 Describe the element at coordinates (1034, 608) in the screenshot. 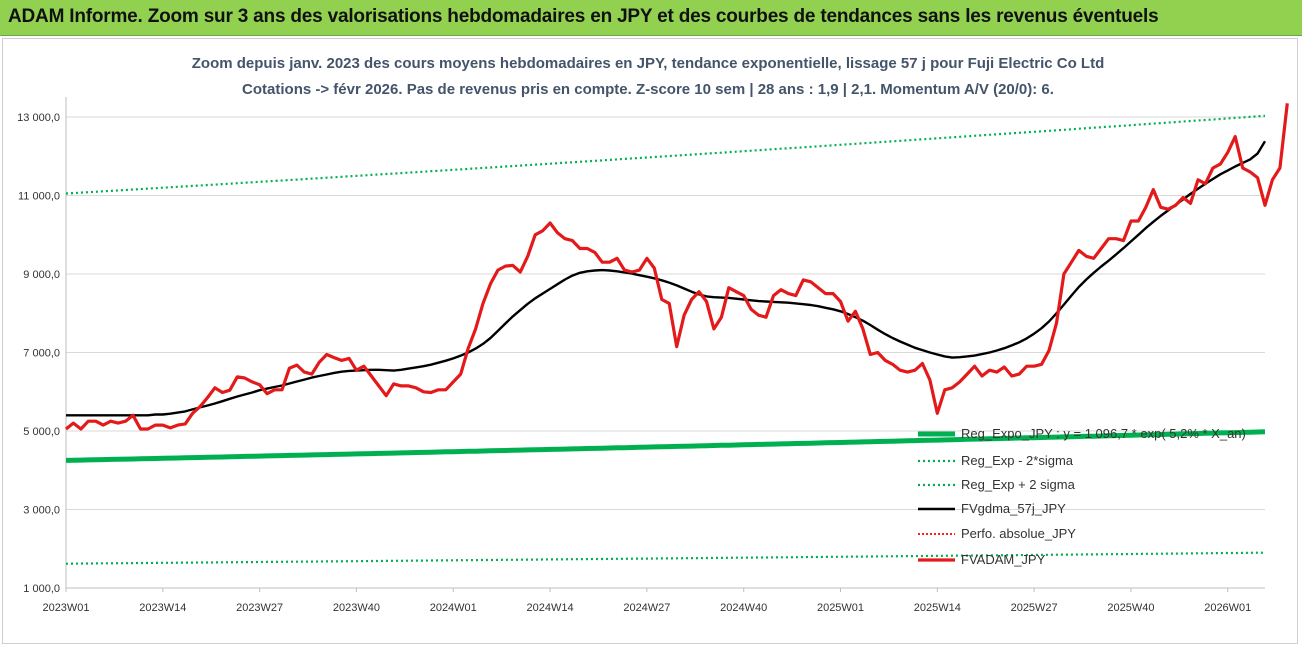

I see `x-tick-label: 2025W27` at that location.